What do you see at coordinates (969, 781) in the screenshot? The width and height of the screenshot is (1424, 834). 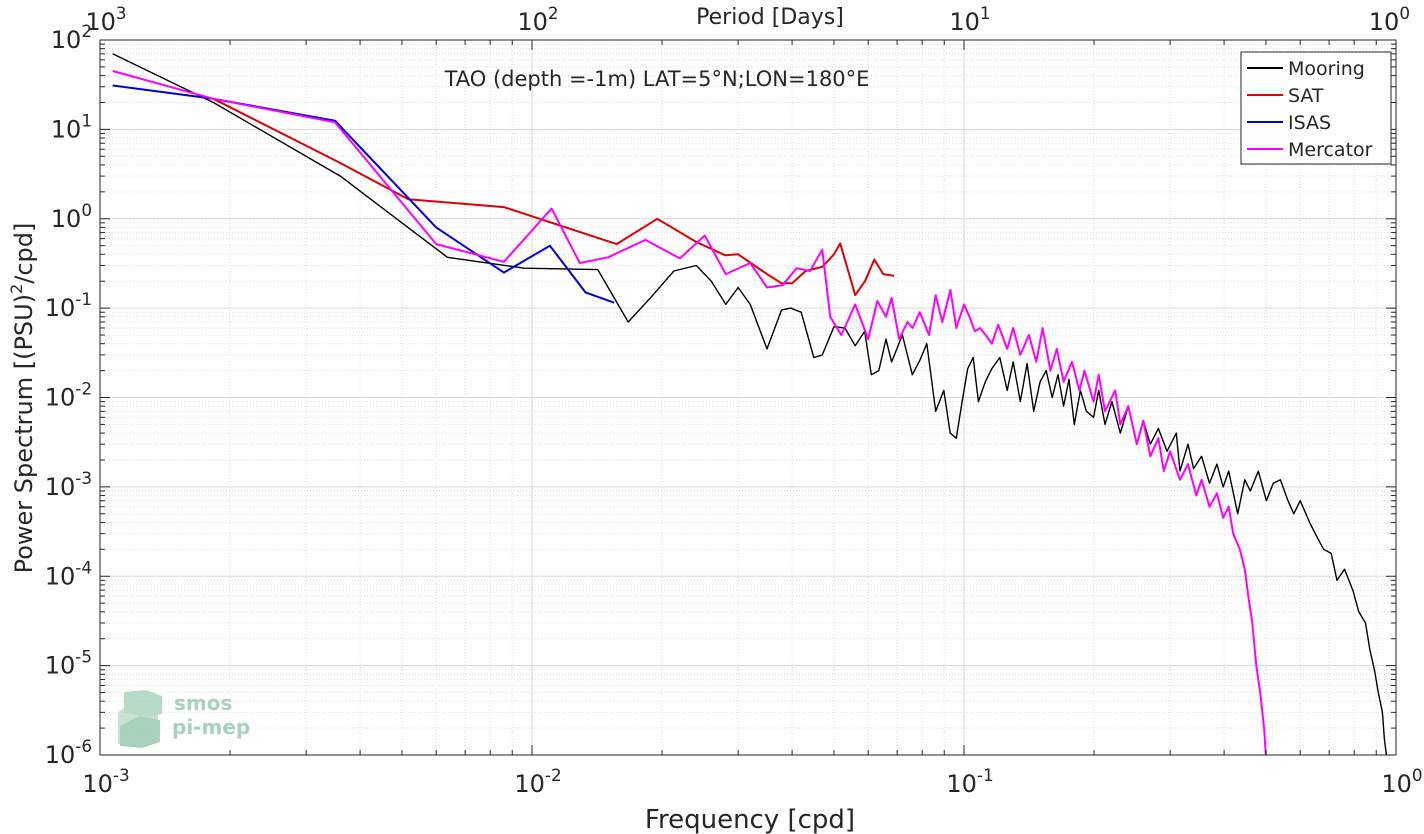 I see `x-tick-label: 10⁻¹` at bounding box center [969, 781].